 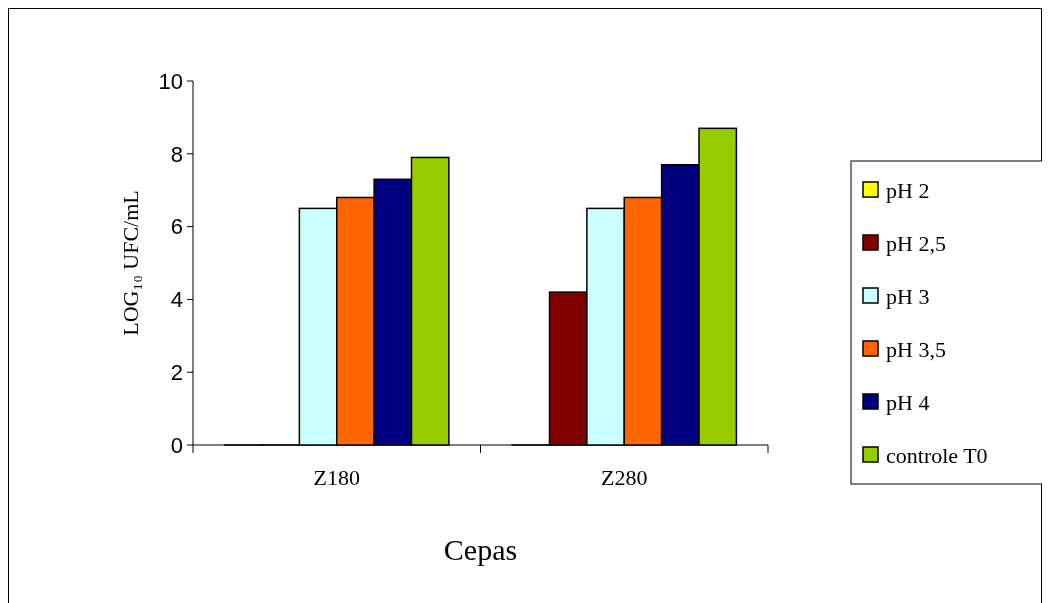 I want to click on legend-label: pH 2, so click(x=908, y=190).